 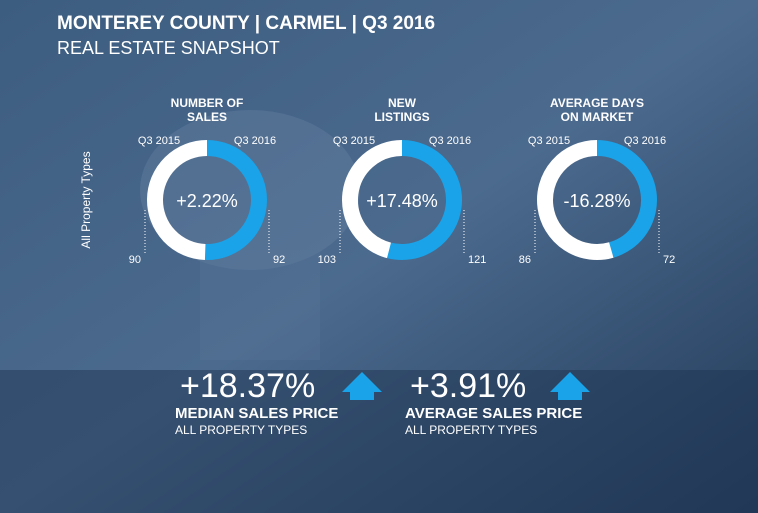 I want to click on stat-value: +18.37%, so click(x=247, y=386).